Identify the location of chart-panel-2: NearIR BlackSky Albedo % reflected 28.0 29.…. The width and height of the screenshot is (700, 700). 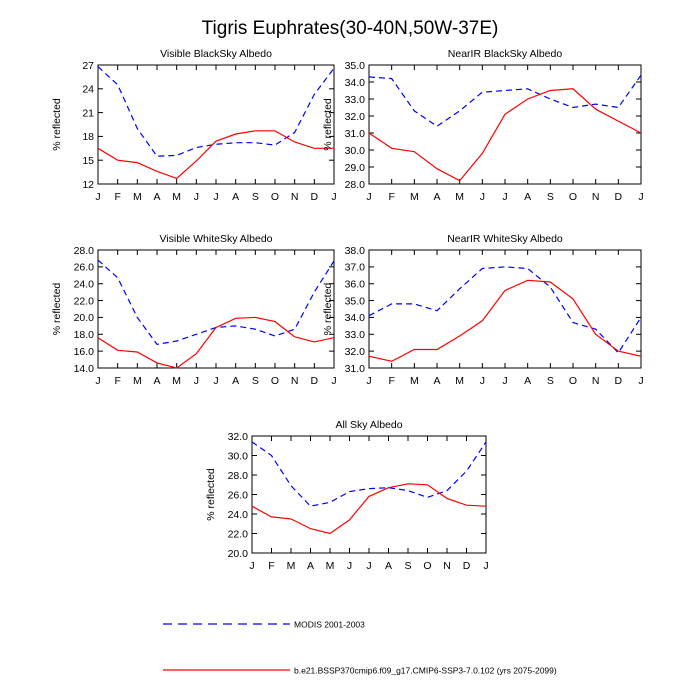
(483, 125).